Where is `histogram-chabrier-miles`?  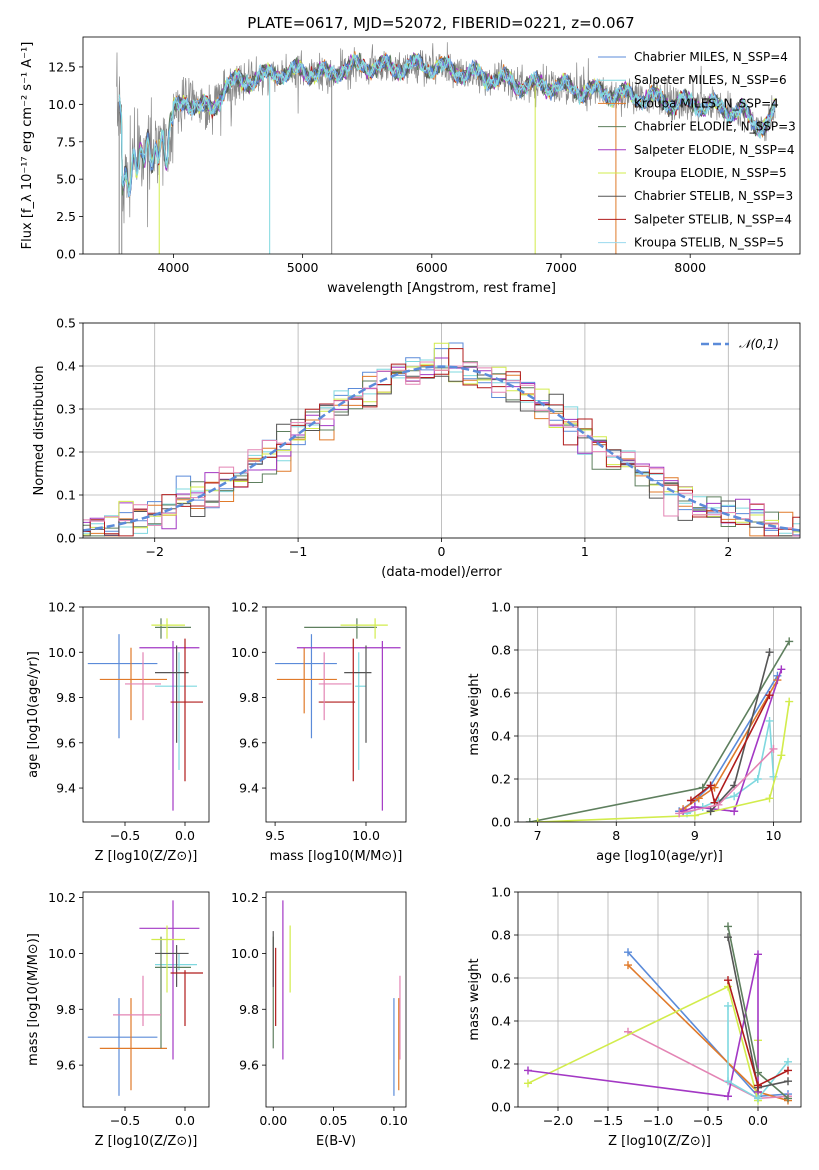
histogram-chabrier-miles is located at coordinates (441, 439).